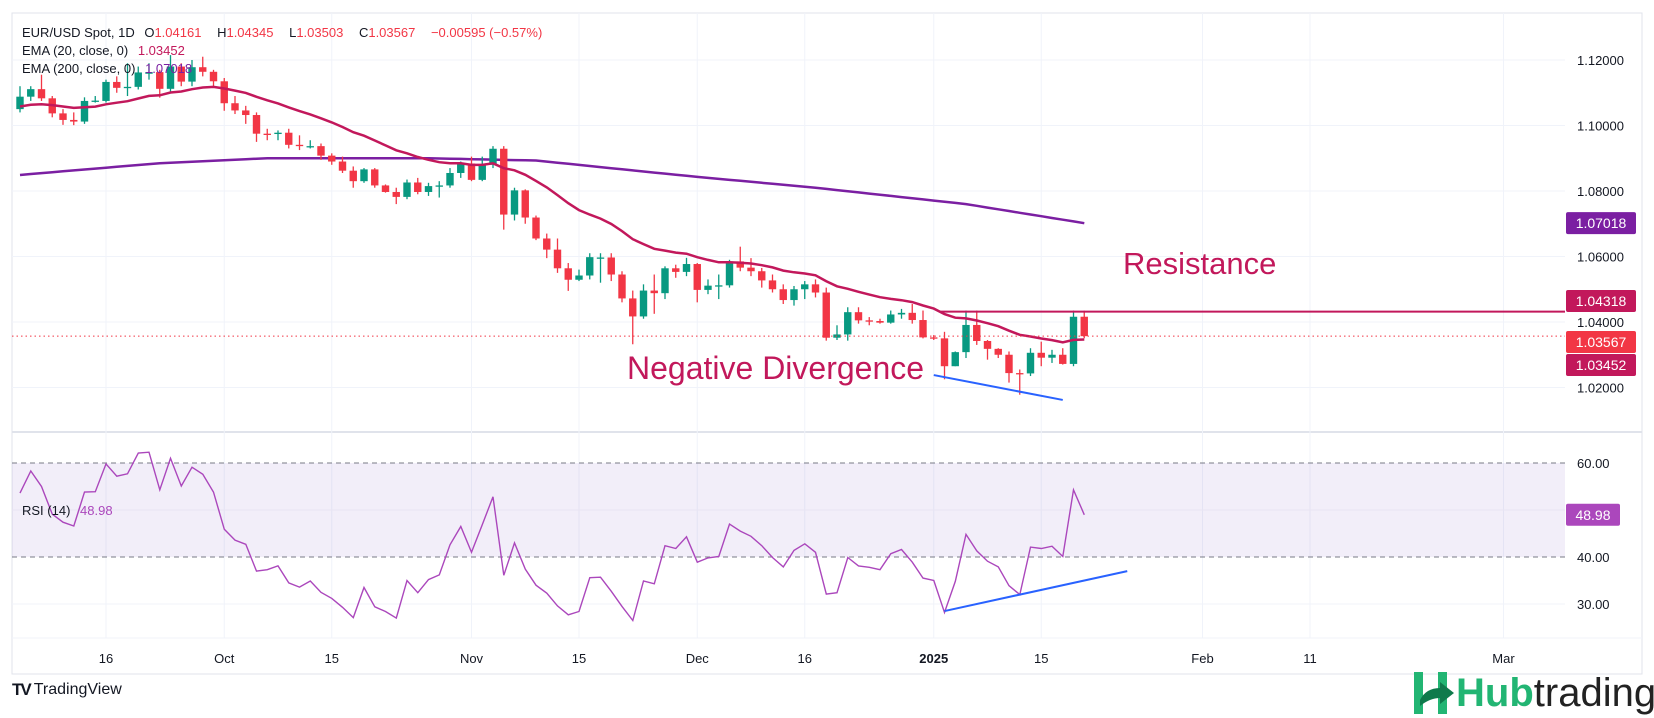 The height and width of the screenshot is (718, 1654). What do you see at coordinates (472, 658) in the screenshot?
I see `x-tick-label: Nov` at bounding box center [472, 658].